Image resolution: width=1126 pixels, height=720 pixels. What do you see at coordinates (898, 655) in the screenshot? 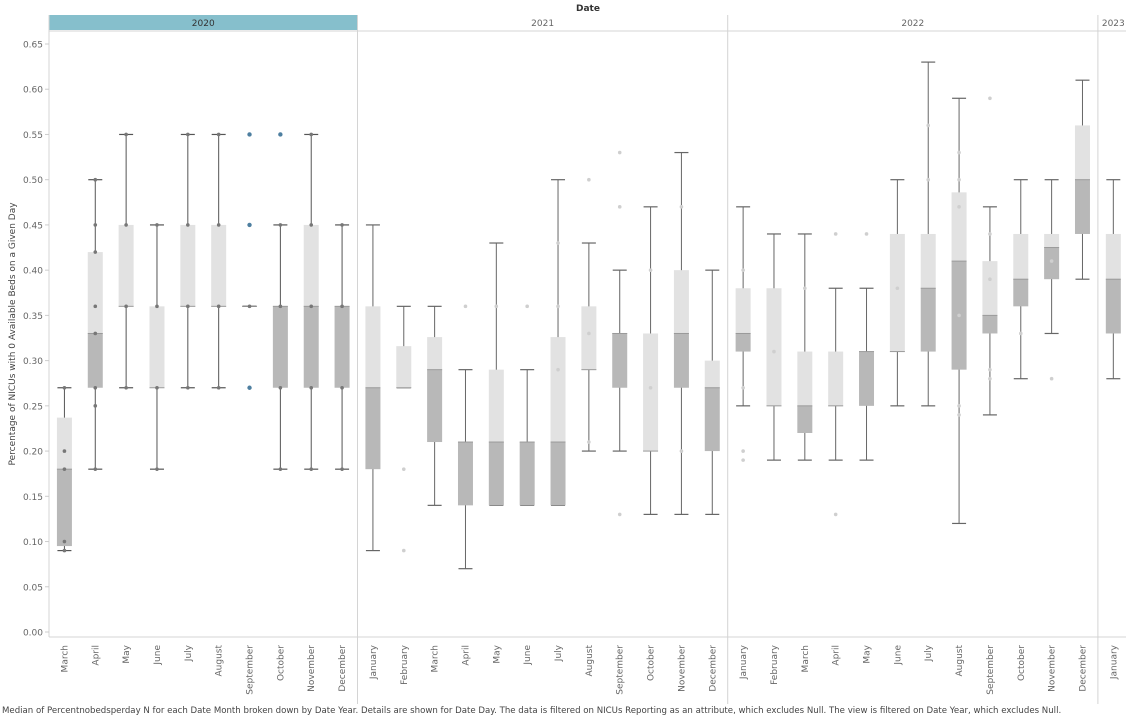
I see `x-tick-label: June` at bounding box center [898, 655].